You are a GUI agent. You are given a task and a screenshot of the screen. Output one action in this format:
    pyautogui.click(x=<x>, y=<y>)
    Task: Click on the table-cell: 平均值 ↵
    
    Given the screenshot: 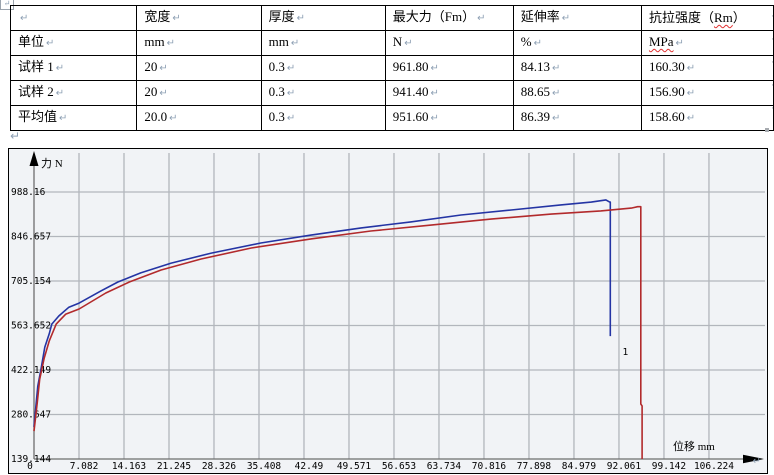 What is the action you would take?
    pyautogui.click(x=73, y=118)
    